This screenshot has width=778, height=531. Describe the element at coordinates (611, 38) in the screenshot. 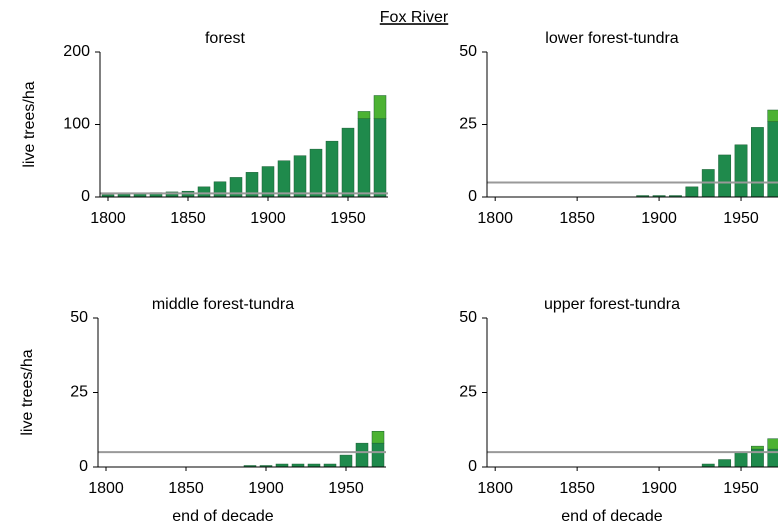

I see `panel-title: lower forest-tundra` at that location.